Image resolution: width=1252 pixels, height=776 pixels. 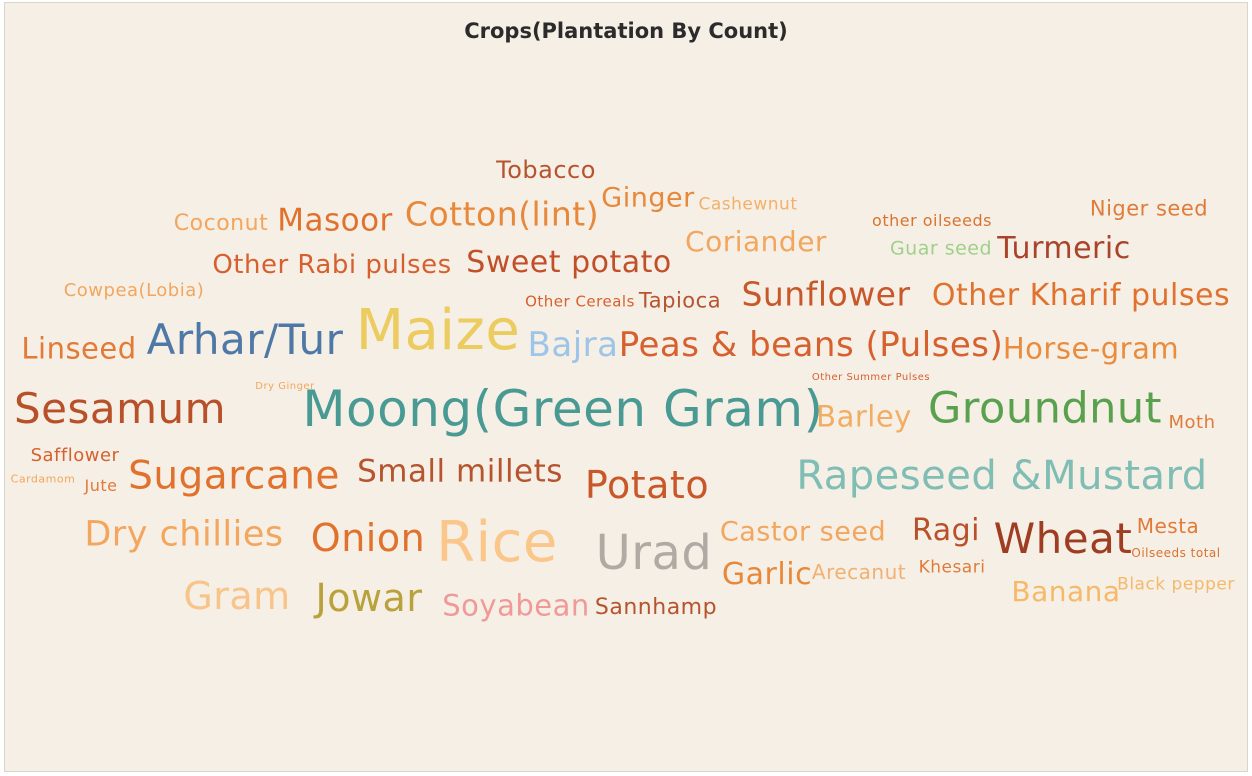 What do you see at coordinates (563, 409) in the screenshot?
I see `word-moong-green-gram: Moong(Green Gram)` at bounding box center [563, 409].